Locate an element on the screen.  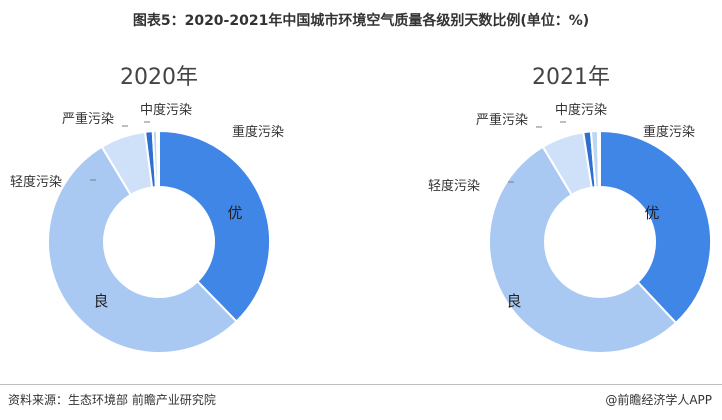
chart-title: 2020年 is located at coordinates (159, 77).